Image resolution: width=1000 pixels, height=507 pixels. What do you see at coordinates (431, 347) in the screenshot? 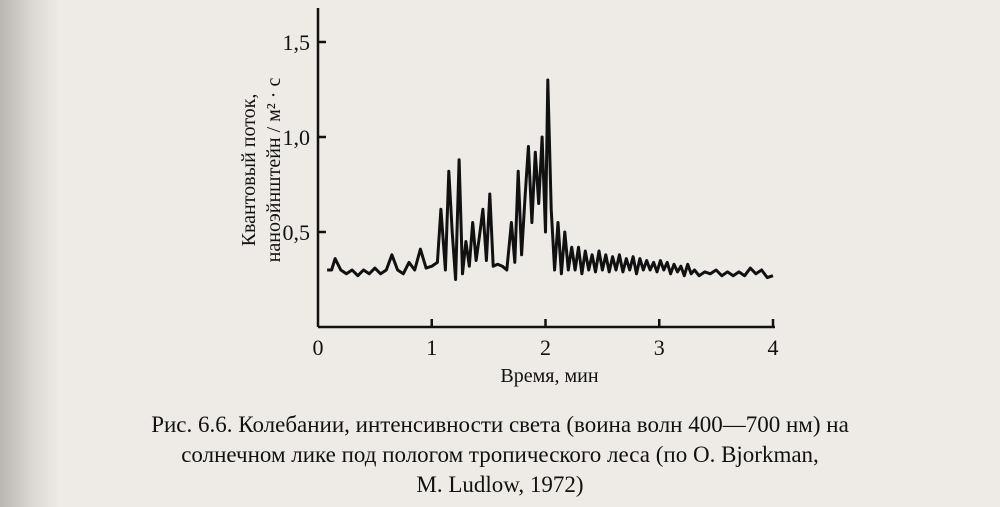
I see `x-tick-label: 1` at bounding box center [431, 347].